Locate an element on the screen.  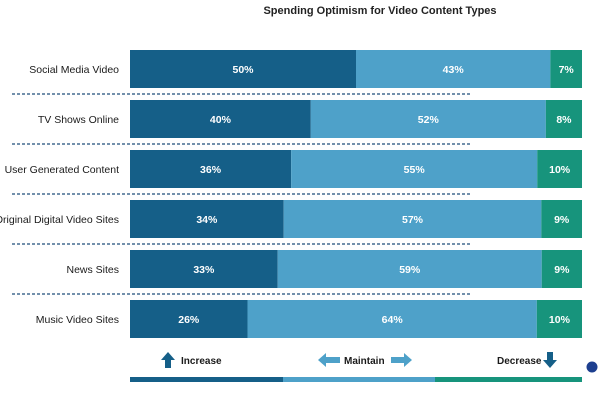
data-label-decrease-tv-shows-online: 8% is located at coordinates (564, 120).